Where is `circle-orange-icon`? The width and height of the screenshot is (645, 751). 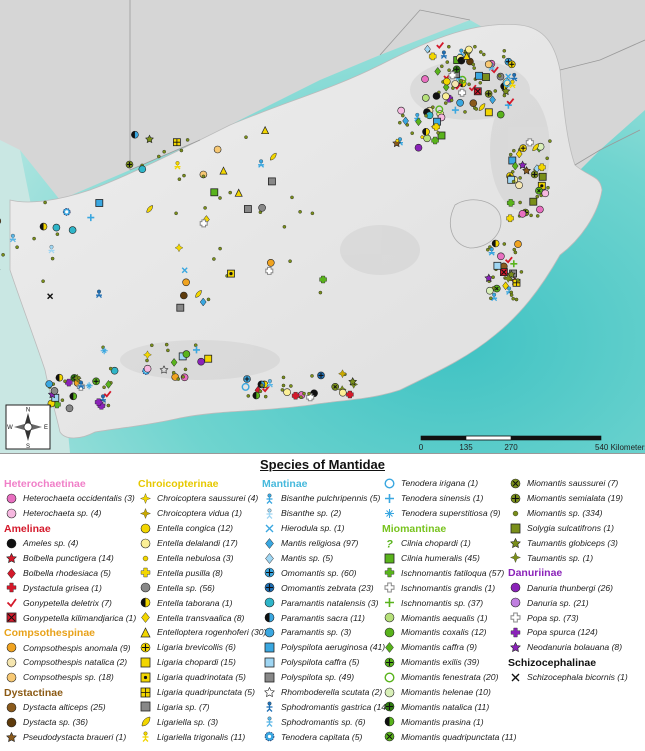 circle-orange-icon is located at coordinates (11, 648).